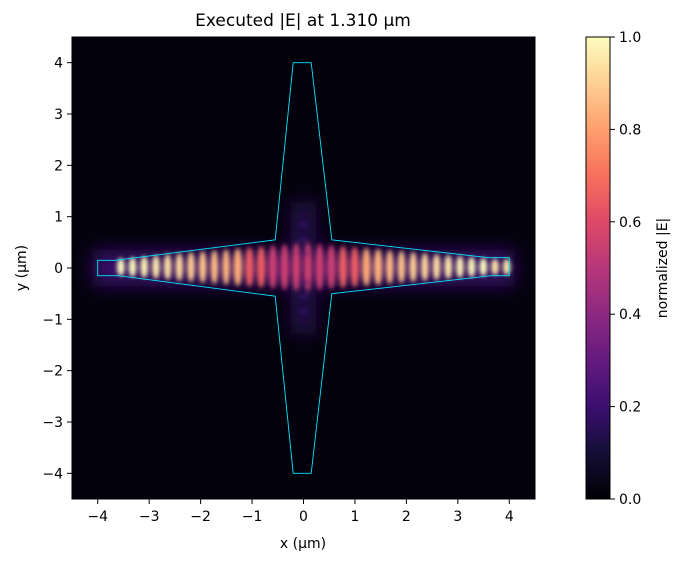 This screenshot has width=682, height=563. I want to click on x-tick-label: 3, so click(457, 517).